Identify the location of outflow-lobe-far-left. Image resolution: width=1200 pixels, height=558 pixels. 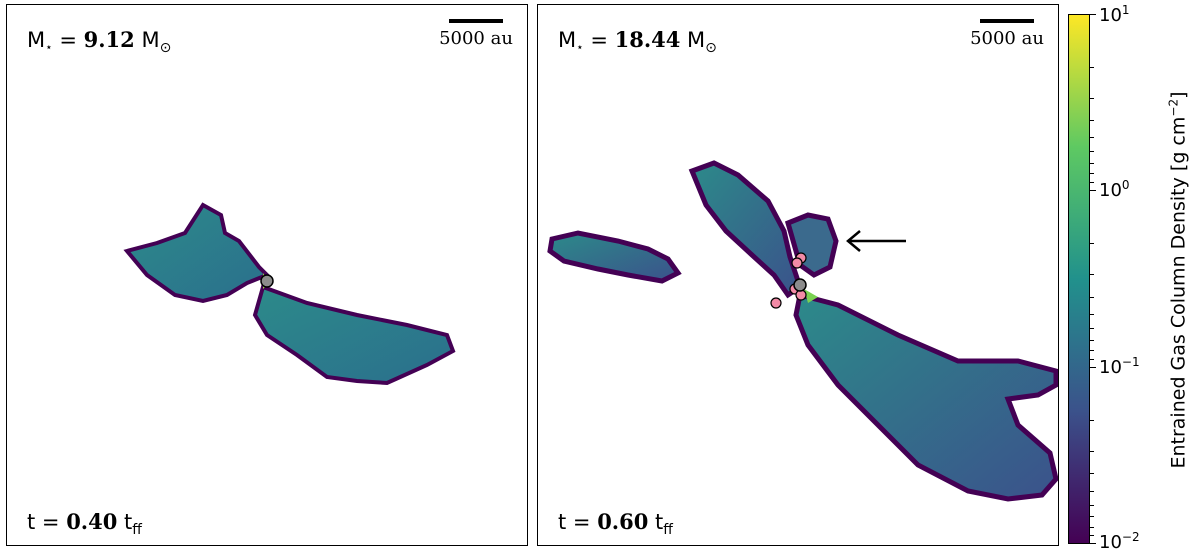
(614, 257).